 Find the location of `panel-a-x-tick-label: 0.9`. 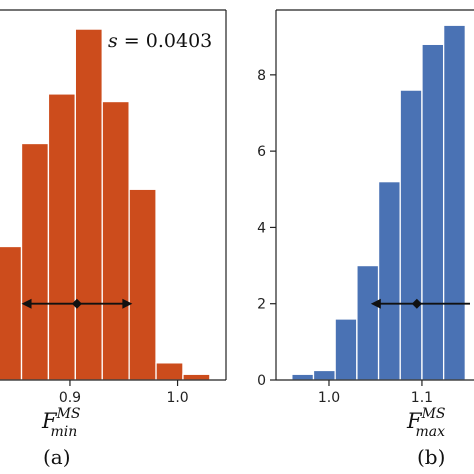

panel-a-x-tick-label: 0.9 is located at coordinates (70, 398).